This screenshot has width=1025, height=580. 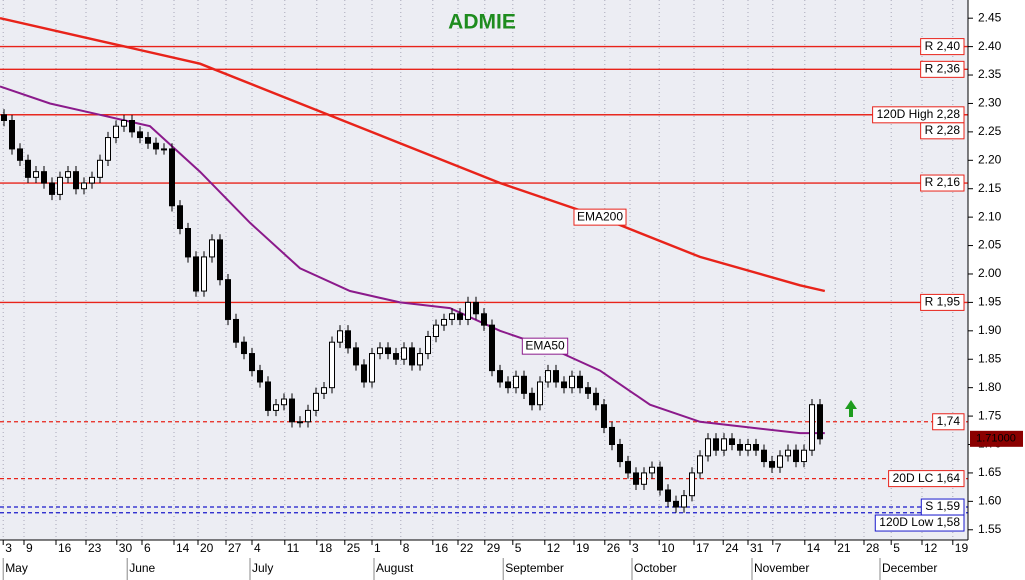 I want to click on y-tick-label: 2.05, so click(x=990, y=245).